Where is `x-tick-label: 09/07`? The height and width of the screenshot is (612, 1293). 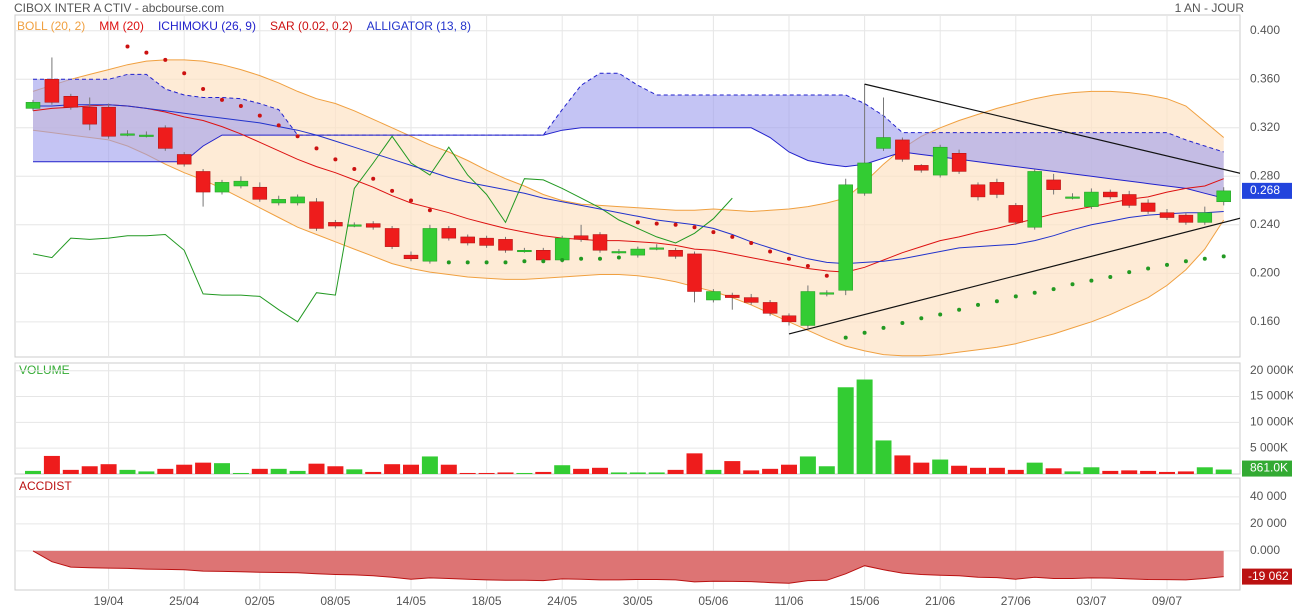
x-tick-label: 09/07 is located at coordinates (1167, 601).